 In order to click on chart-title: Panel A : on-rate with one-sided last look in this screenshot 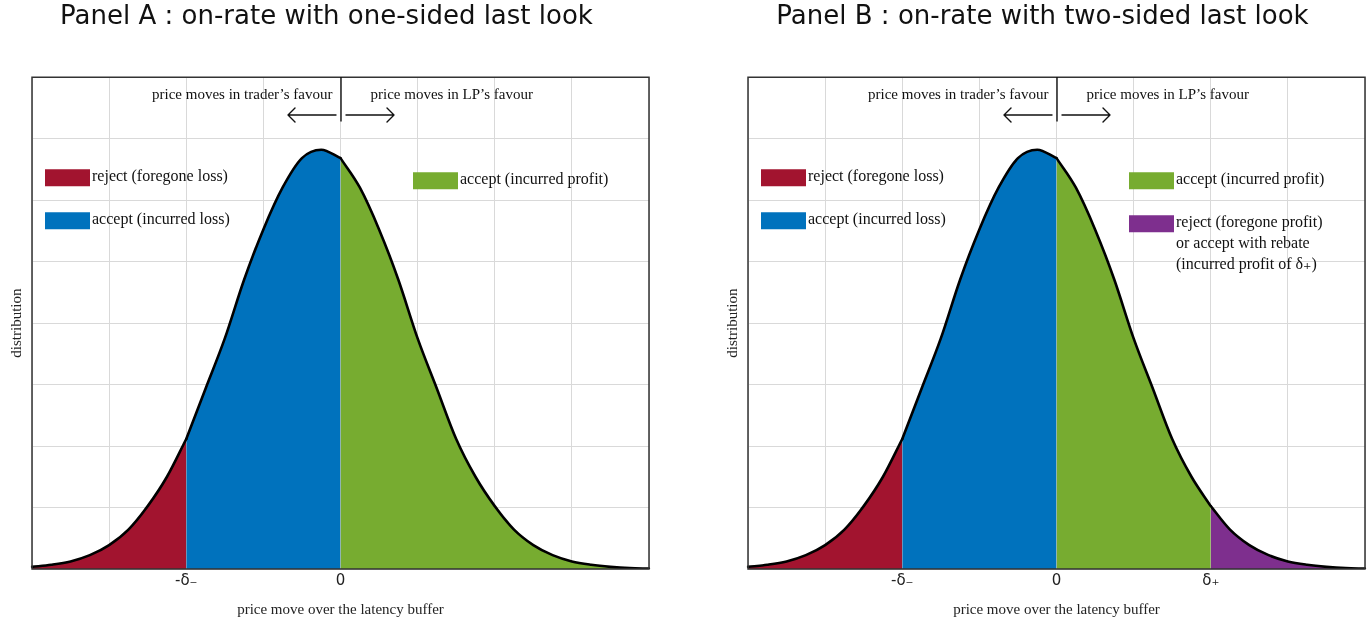, I will do `click(326, 15)`.